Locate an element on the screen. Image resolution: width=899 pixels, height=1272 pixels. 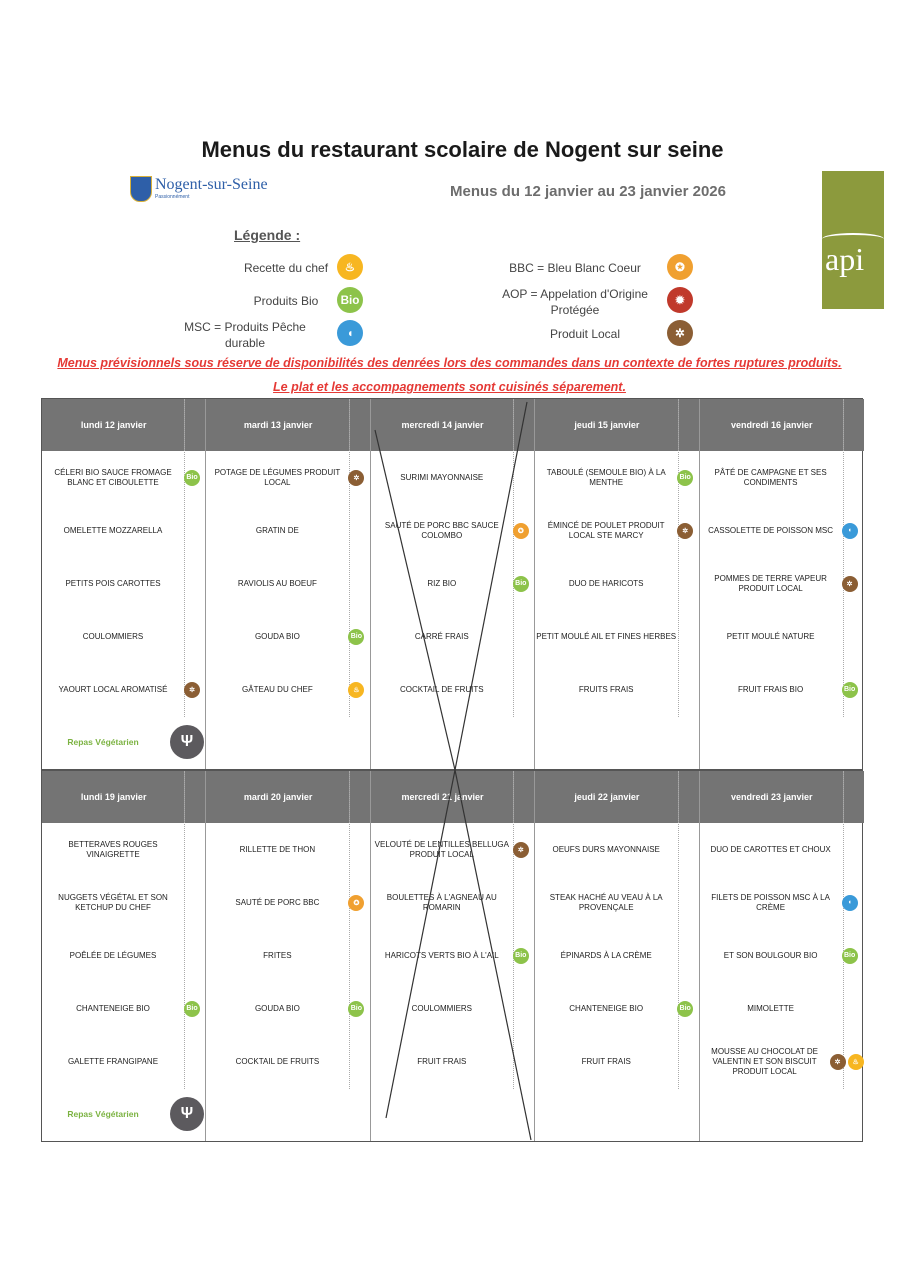
menu-item: HARICOTS VERTS BIO À L'AIL Bio is located at coordinates (453, 955).